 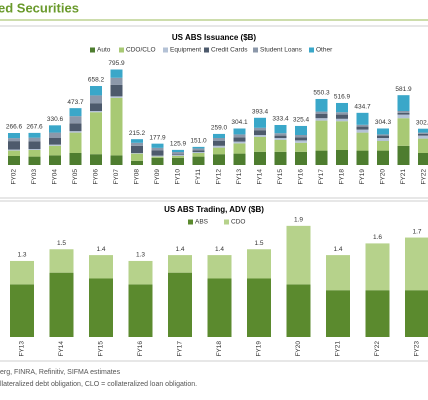 What do you see at coordinates (214, 37) in the screenshot?
I see `chart-title: US ABS Issuance ($B)` at bounding box center [214, 37].